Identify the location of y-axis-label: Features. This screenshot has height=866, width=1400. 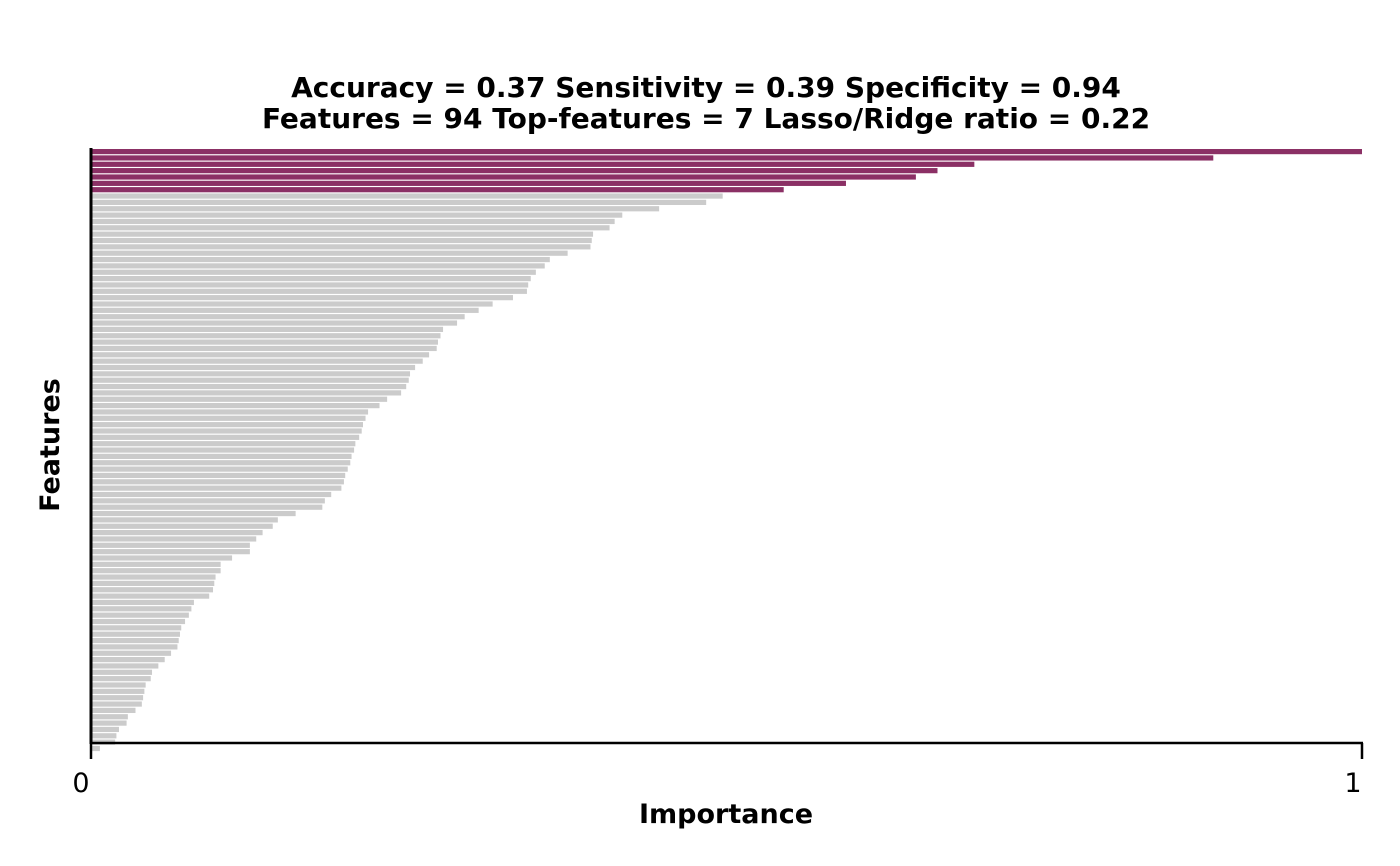
(50, 445).